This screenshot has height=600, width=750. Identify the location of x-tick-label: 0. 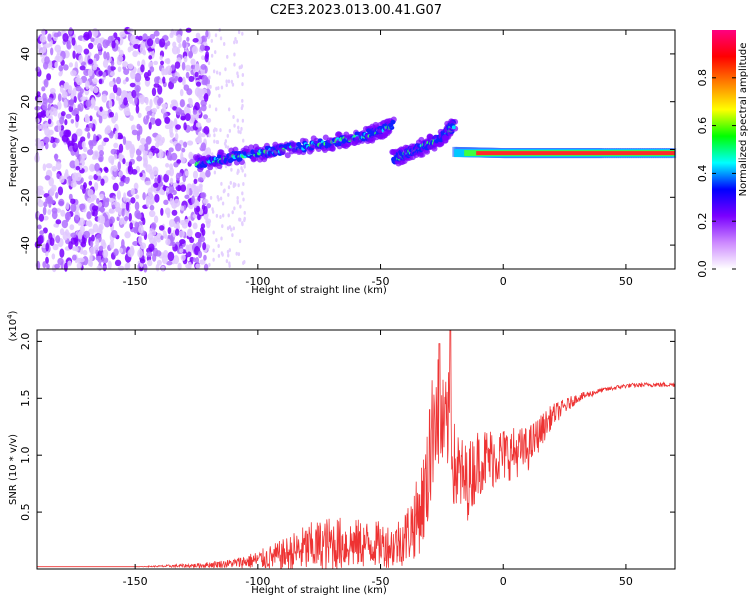
(503, 581).